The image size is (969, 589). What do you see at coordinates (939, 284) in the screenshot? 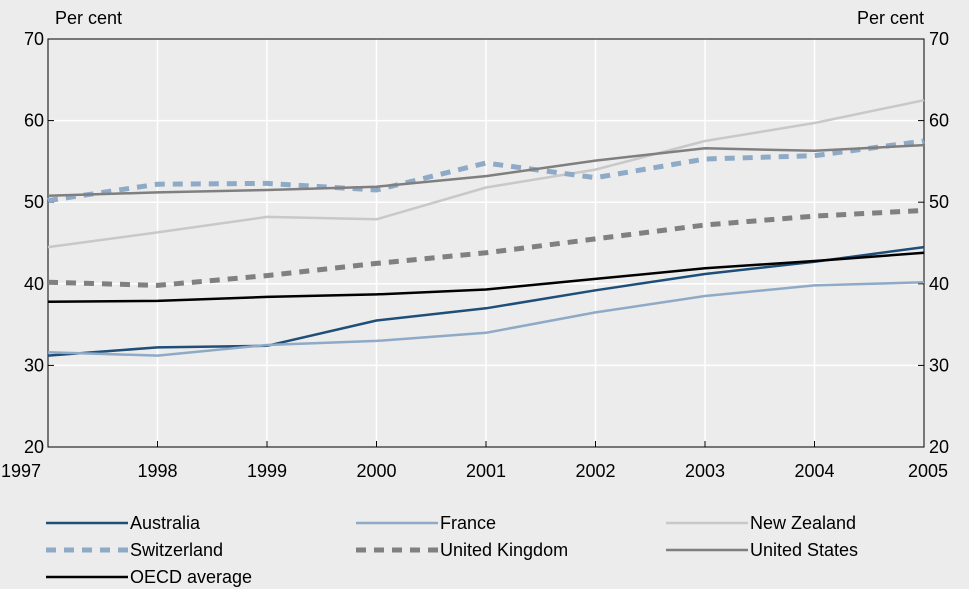
I see `y-tick-label-right: 40` at bounding box center [939, 284].